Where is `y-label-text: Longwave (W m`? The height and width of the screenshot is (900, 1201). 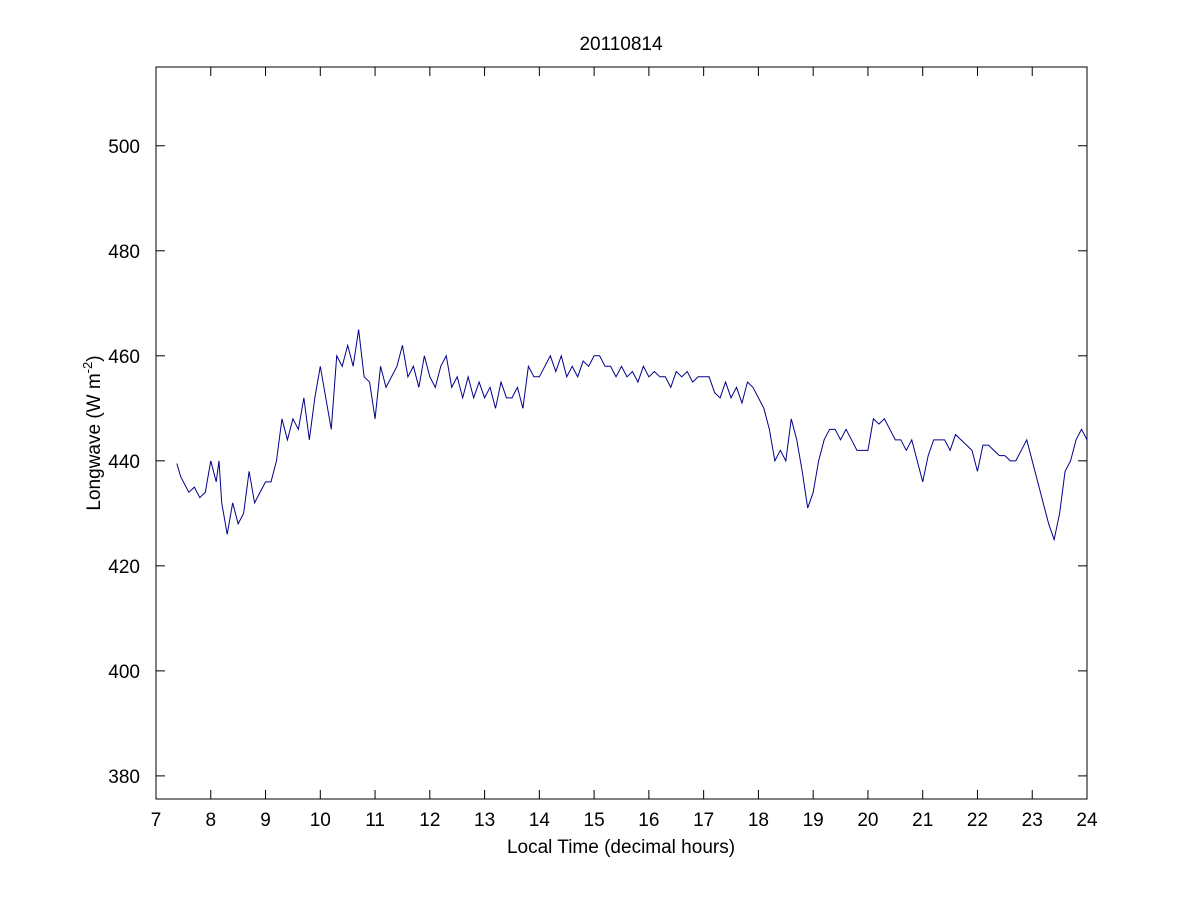
y-label-text: Longwave (W m is located at coordinates (94, 441).